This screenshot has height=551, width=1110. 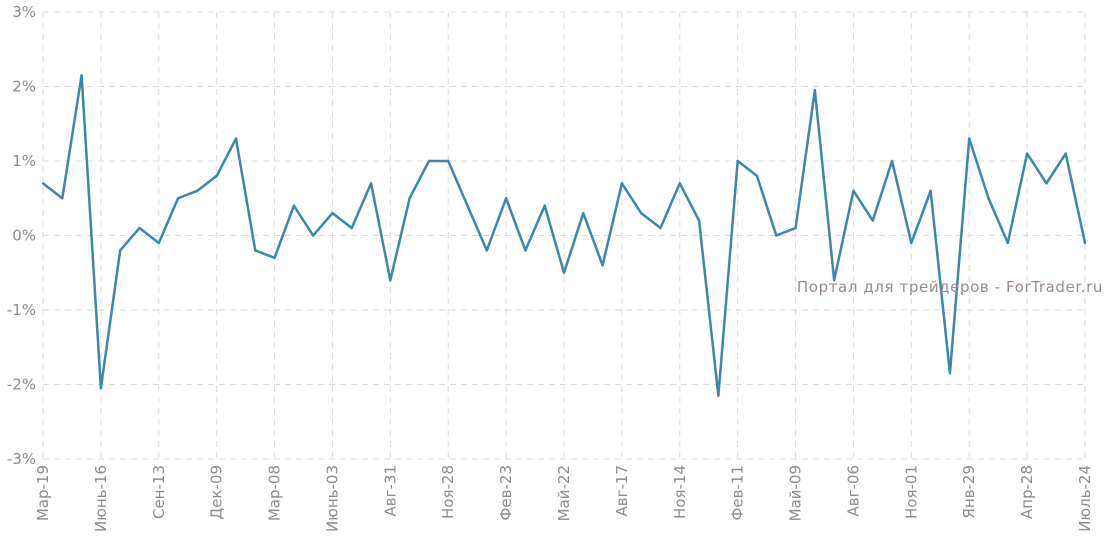 I want to click on x-tick-label: Июнь-16, so click(x=101, y=498).